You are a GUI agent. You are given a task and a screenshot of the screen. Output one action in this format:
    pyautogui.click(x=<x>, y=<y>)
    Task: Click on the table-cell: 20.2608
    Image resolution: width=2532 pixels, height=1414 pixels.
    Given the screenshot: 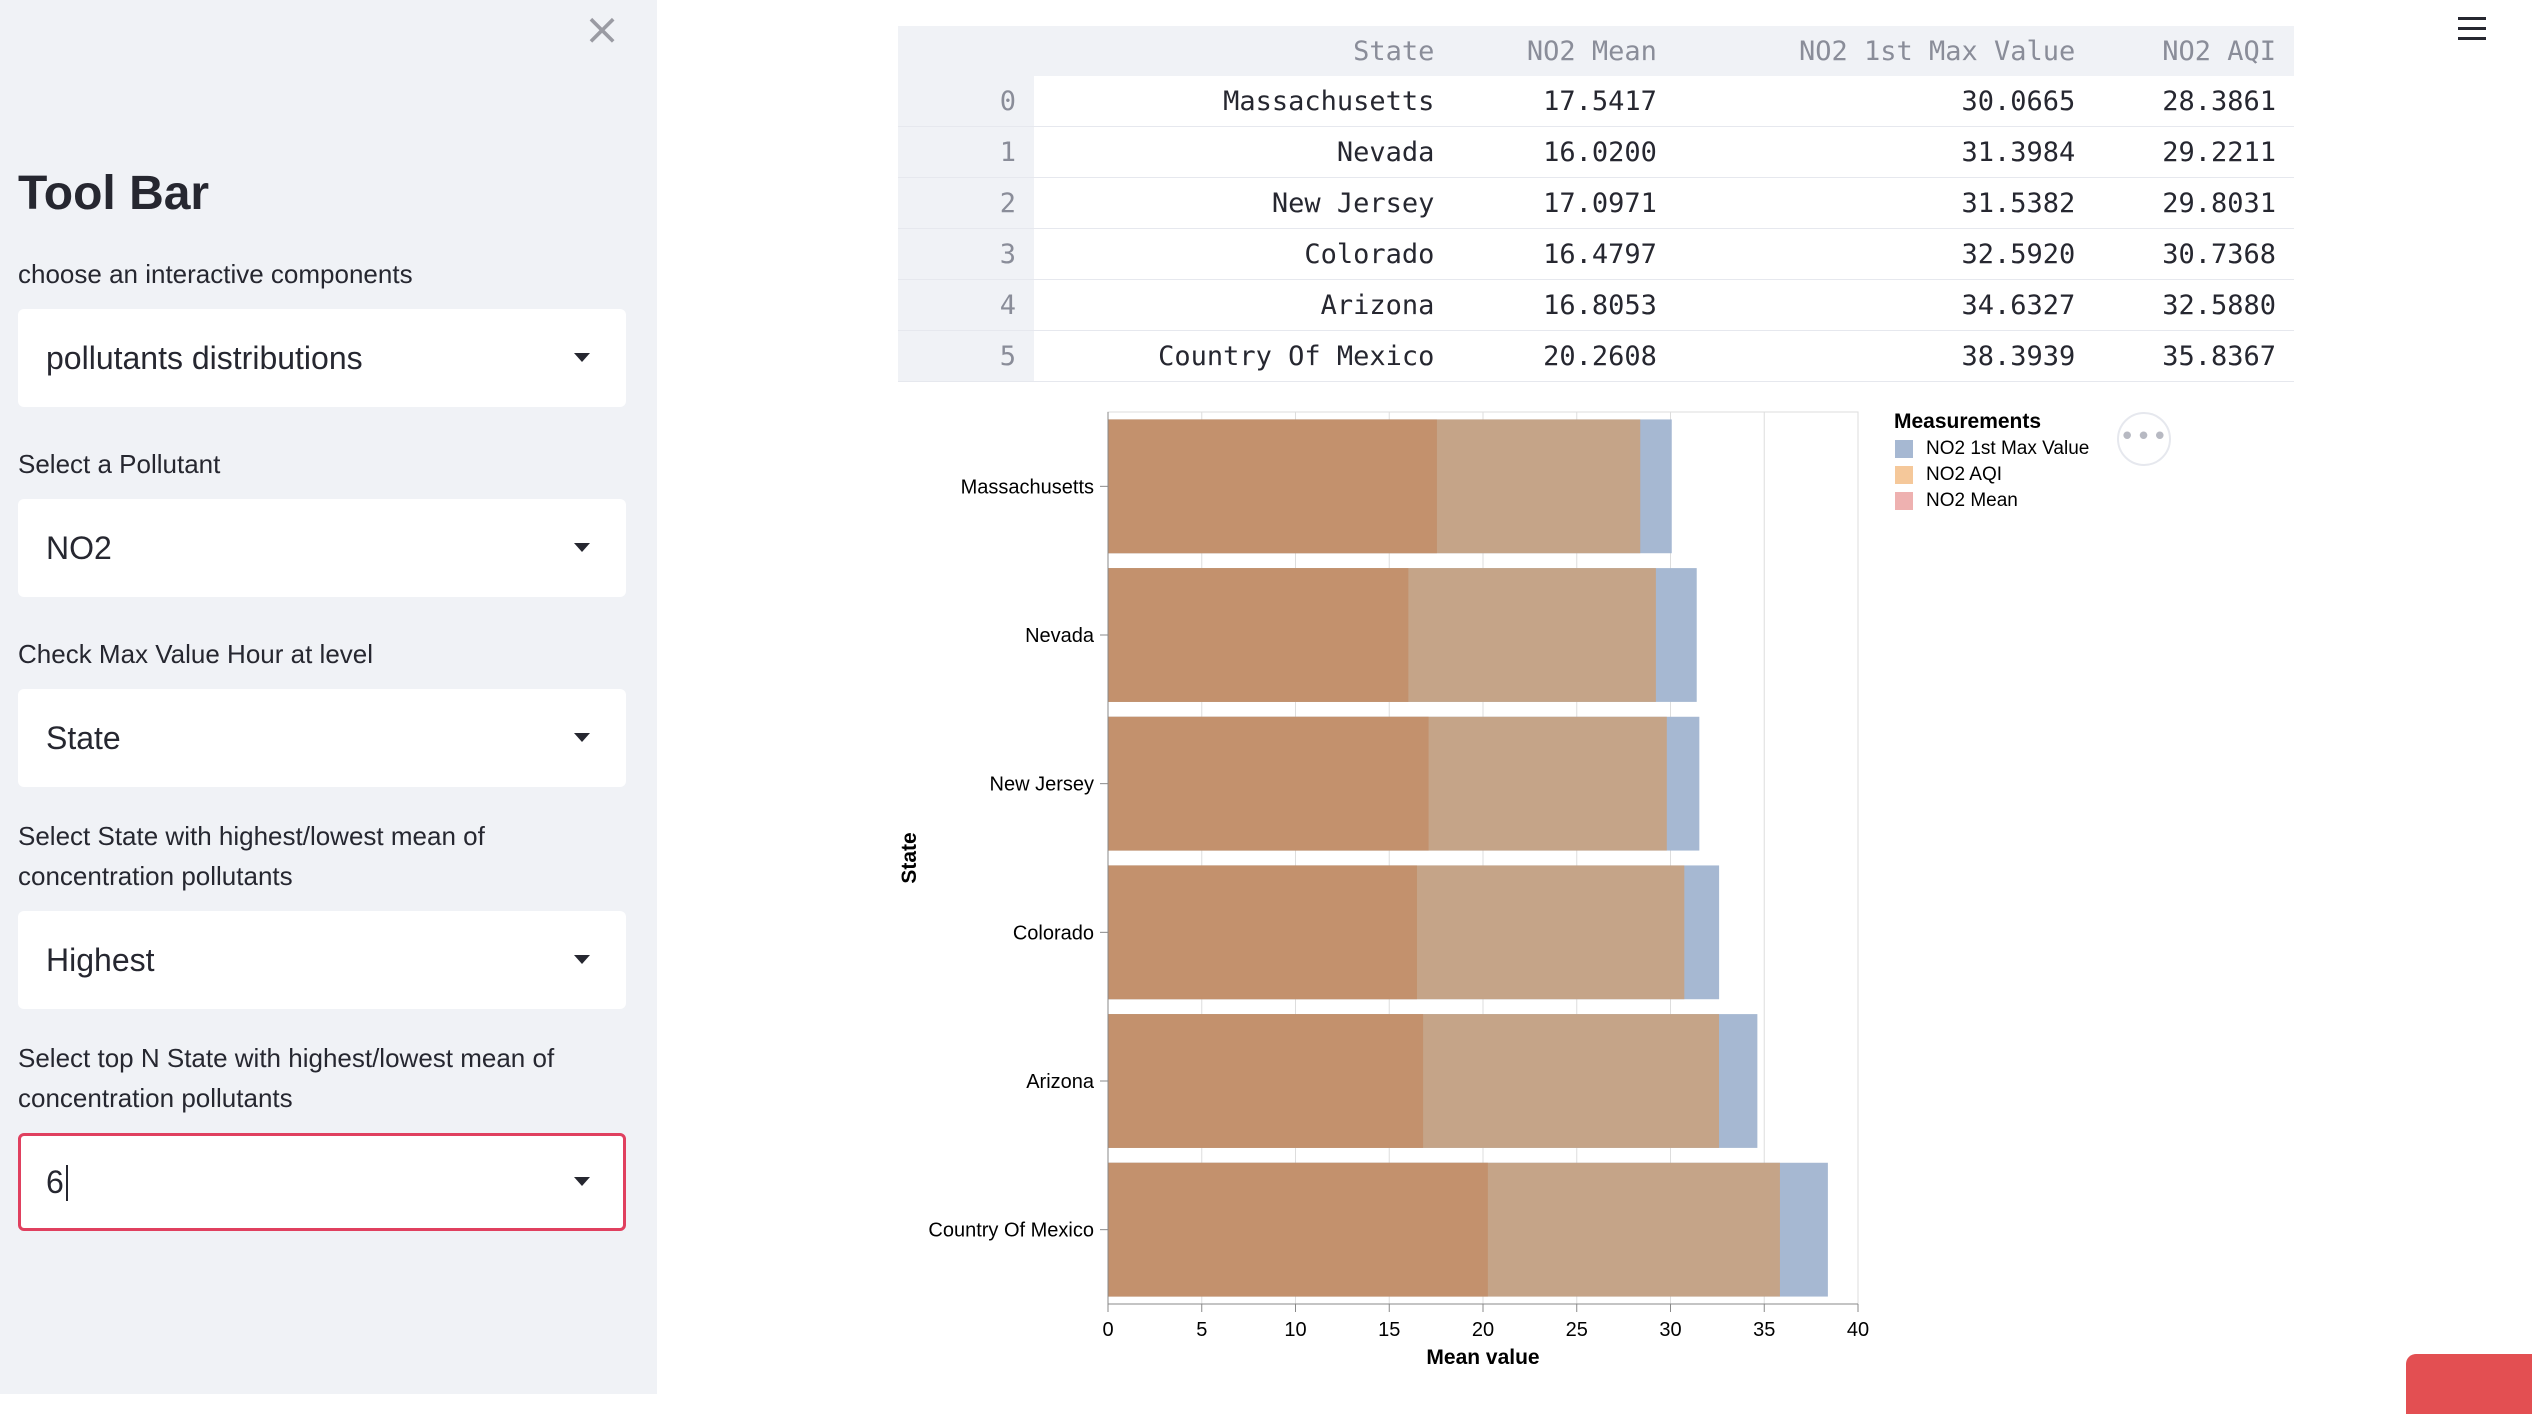 What is the action you would take?
    pyautogui.click(x=1563, y=356)
    